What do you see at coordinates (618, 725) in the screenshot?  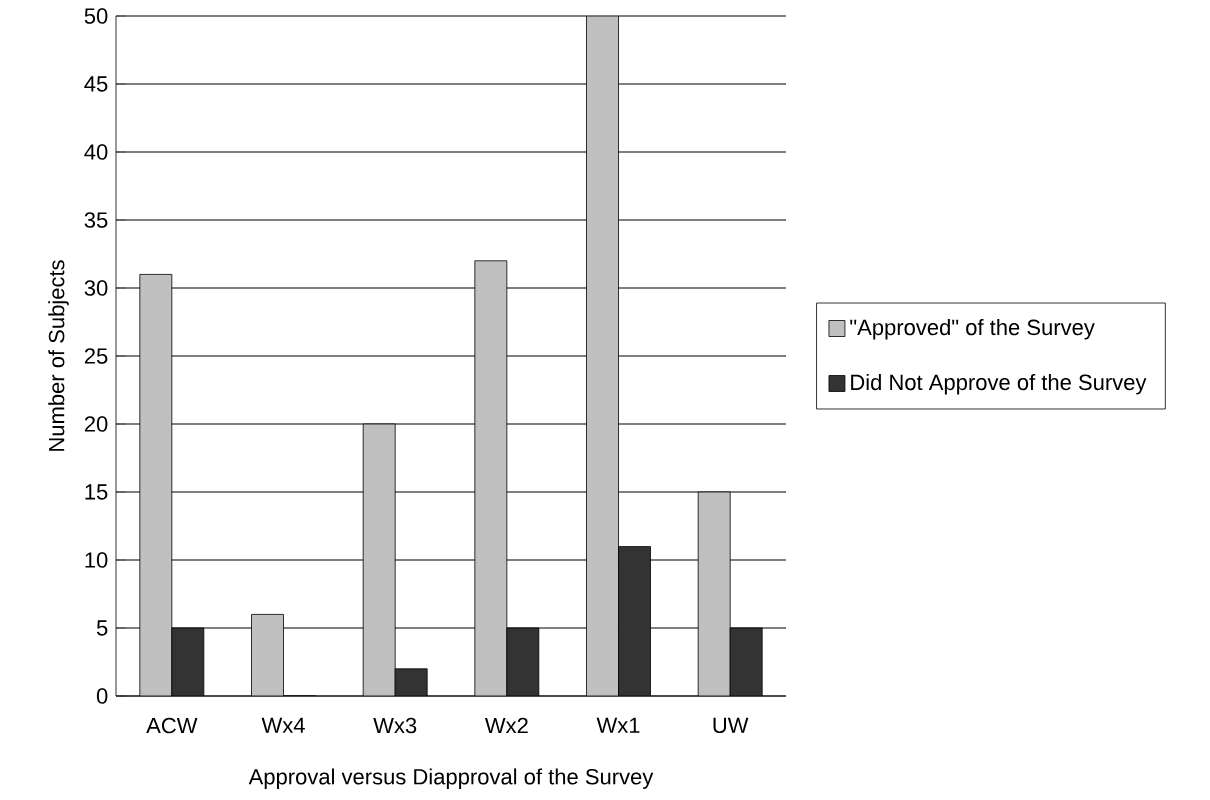 I see `x-tick-label: Wx1` at bounding box center [618, 725].